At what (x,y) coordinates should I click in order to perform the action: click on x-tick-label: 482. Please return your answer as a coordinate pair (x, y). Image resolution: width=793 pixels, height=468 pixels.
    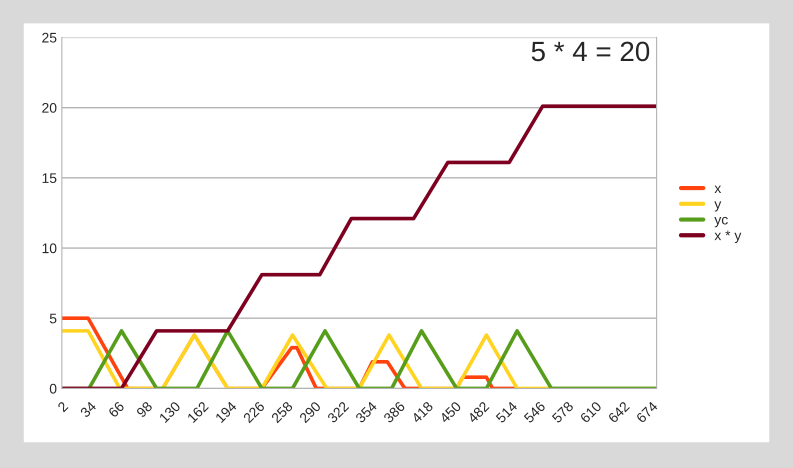
    Looking at the image, I should click on (478, 412).